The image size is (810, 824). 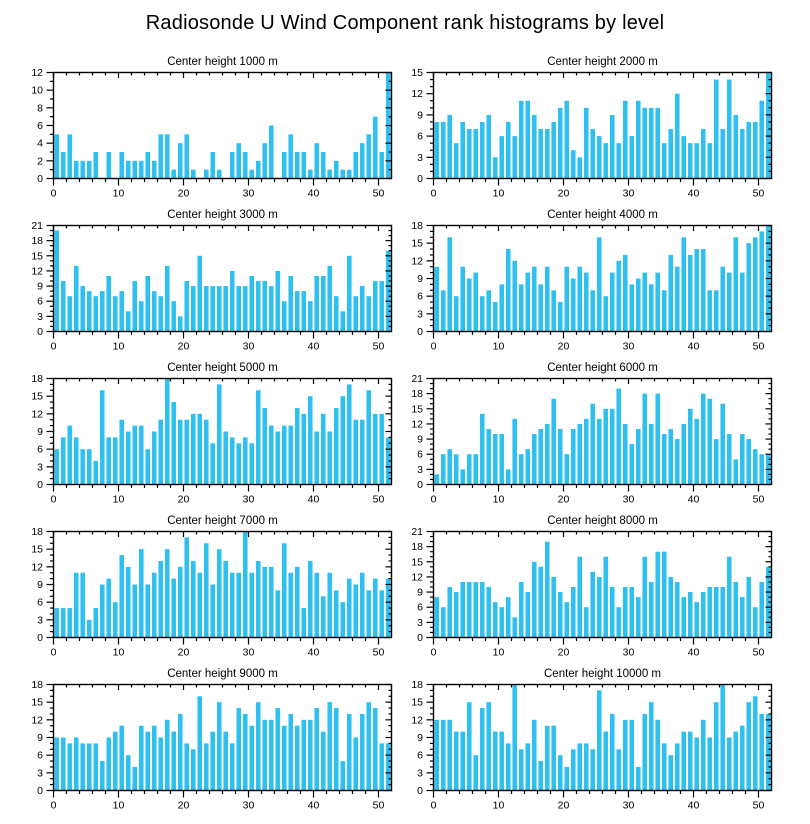 I want to click on y-tick-label: 4, so click(x=40, y=144).